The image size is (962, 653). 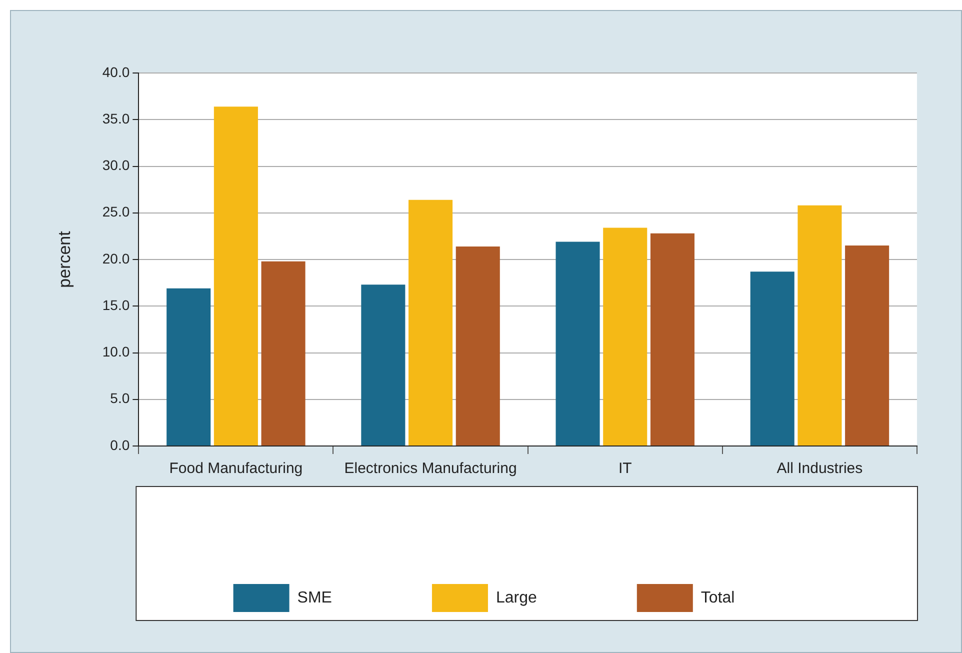 I want to click on legend-label: Large, so click(x=516, y=597).